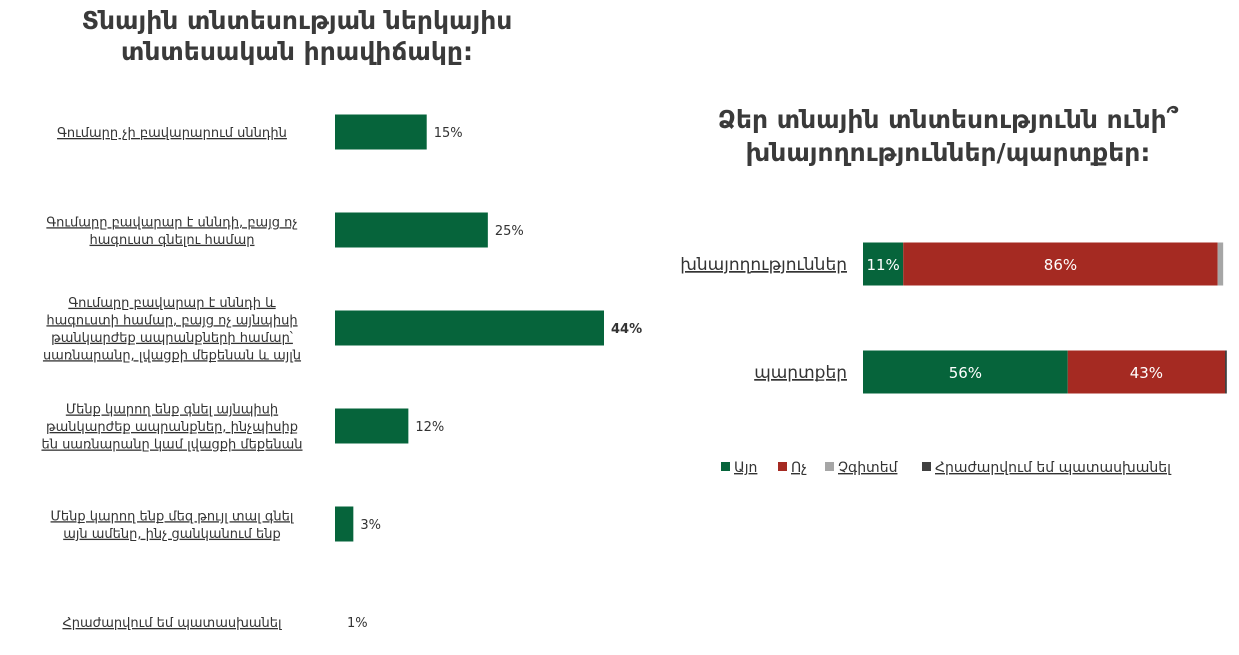 The height and width of the screenshot is (655, 1239). Describe the element at coordinates (172, 410) in the screenshot. I see `chart1-category-label: Մենք կարող ենք գնել այնպիսի` at that location.